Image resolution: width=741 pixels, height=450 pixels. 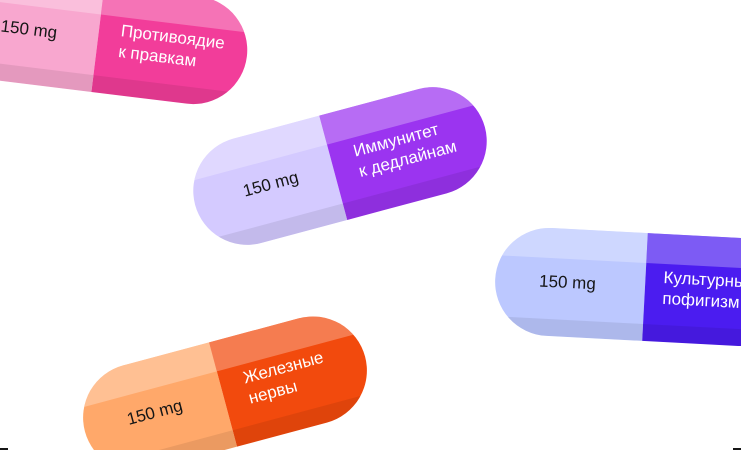 I want to click on pill-name-label: Культурный пофигизм, so click(x=701, y=290).